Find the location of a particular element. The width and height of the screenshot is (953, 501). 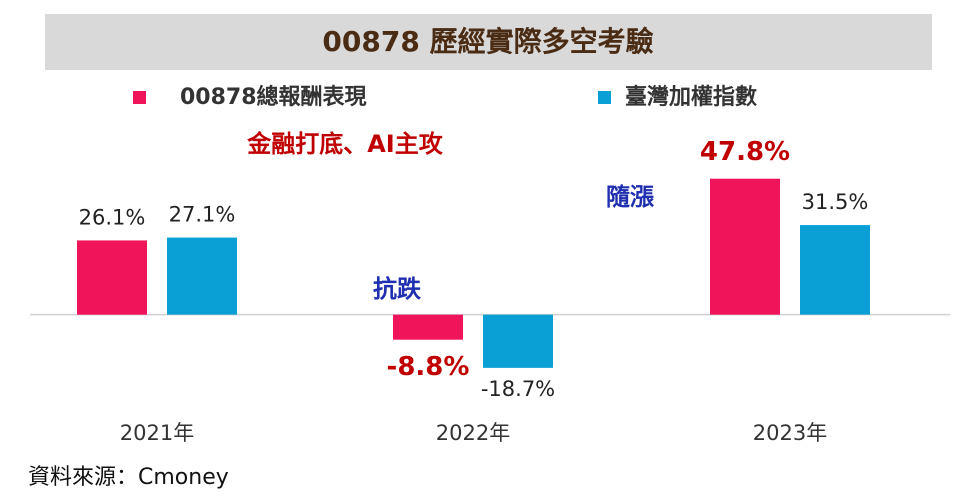

value-label: -18.7% is located at coordinates (518, 389).